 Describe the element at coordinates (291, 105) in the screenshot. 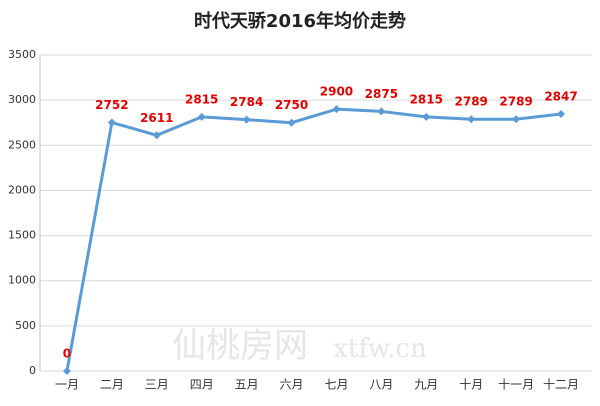

I see `data-label: 2750` at that location.